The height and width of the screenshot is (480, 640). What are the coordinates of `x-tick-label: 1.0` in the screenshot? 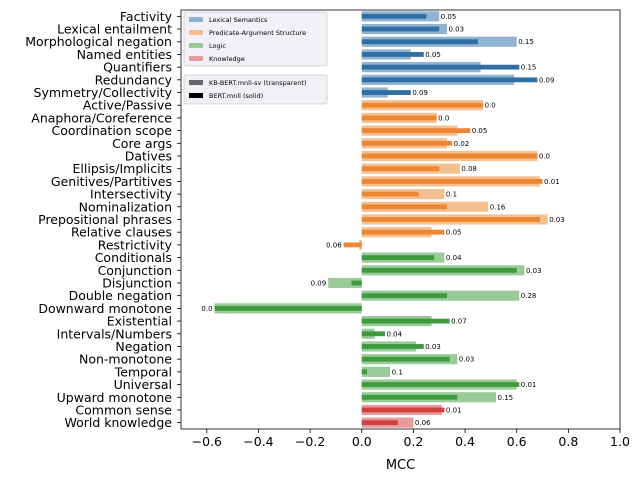 It's located at (620, 441).